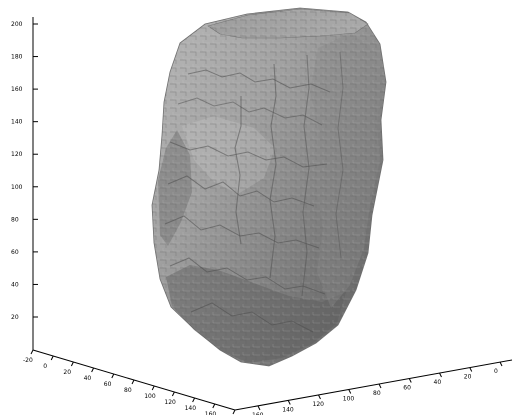 This screenshot has width=514, height=415. What do you see at coordinates (211, 413) in the screenshot?
I see `x-axis-tick-label: 160` at bounding box center [211, 413].